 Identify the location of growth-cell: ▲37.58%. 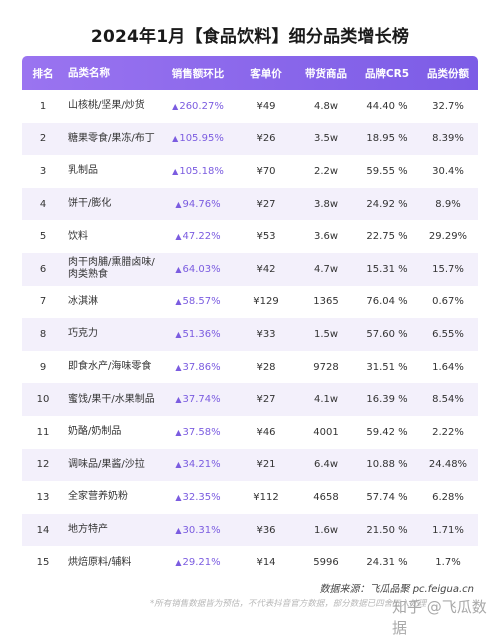
(198, 432).